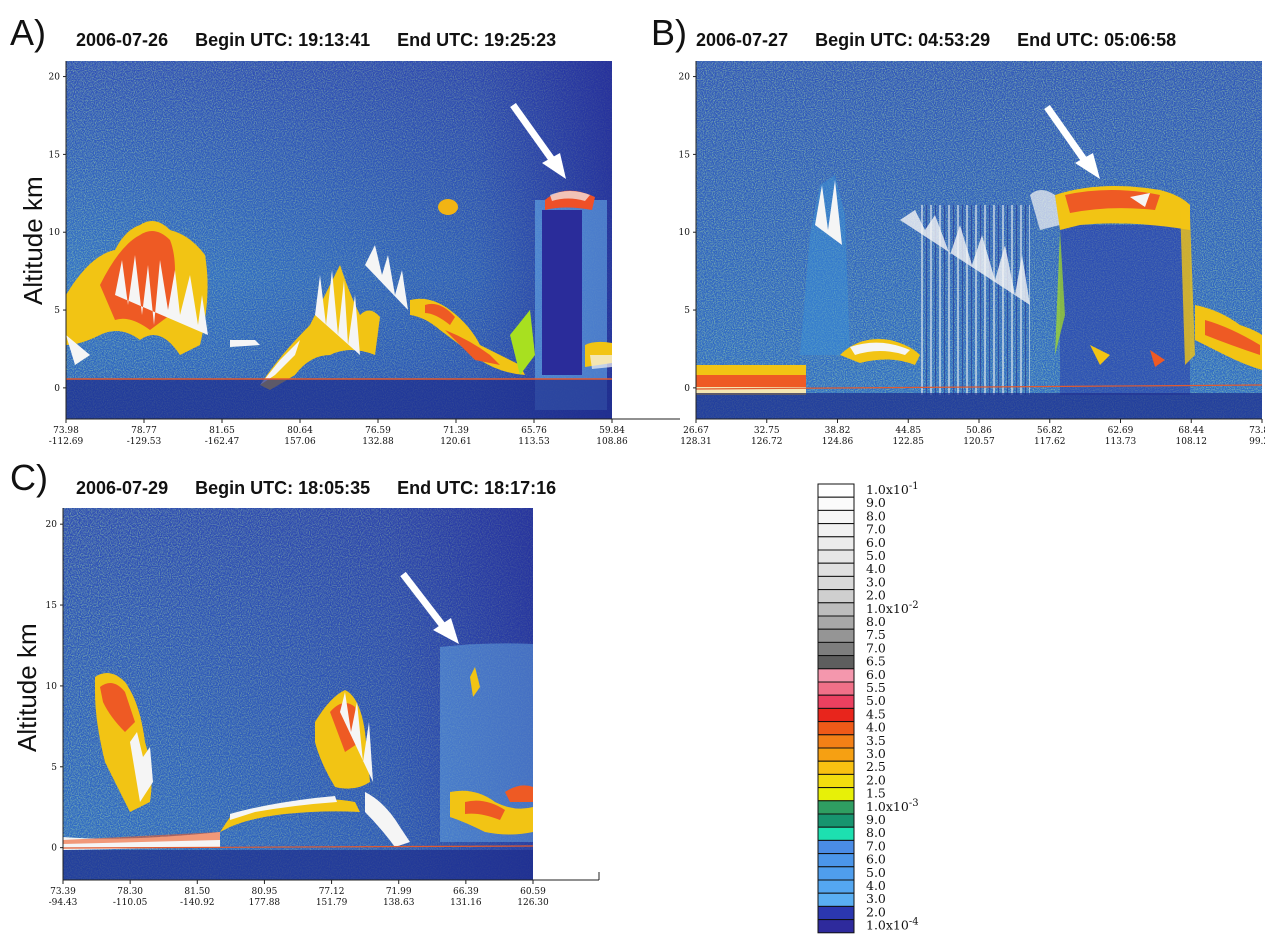 Image resolution: width=1271 pixels, height=940 pixels. Describe the element at coordinates (1257, 442) in the screenshot. I see `x-tick-lon: 99.20` at that location.